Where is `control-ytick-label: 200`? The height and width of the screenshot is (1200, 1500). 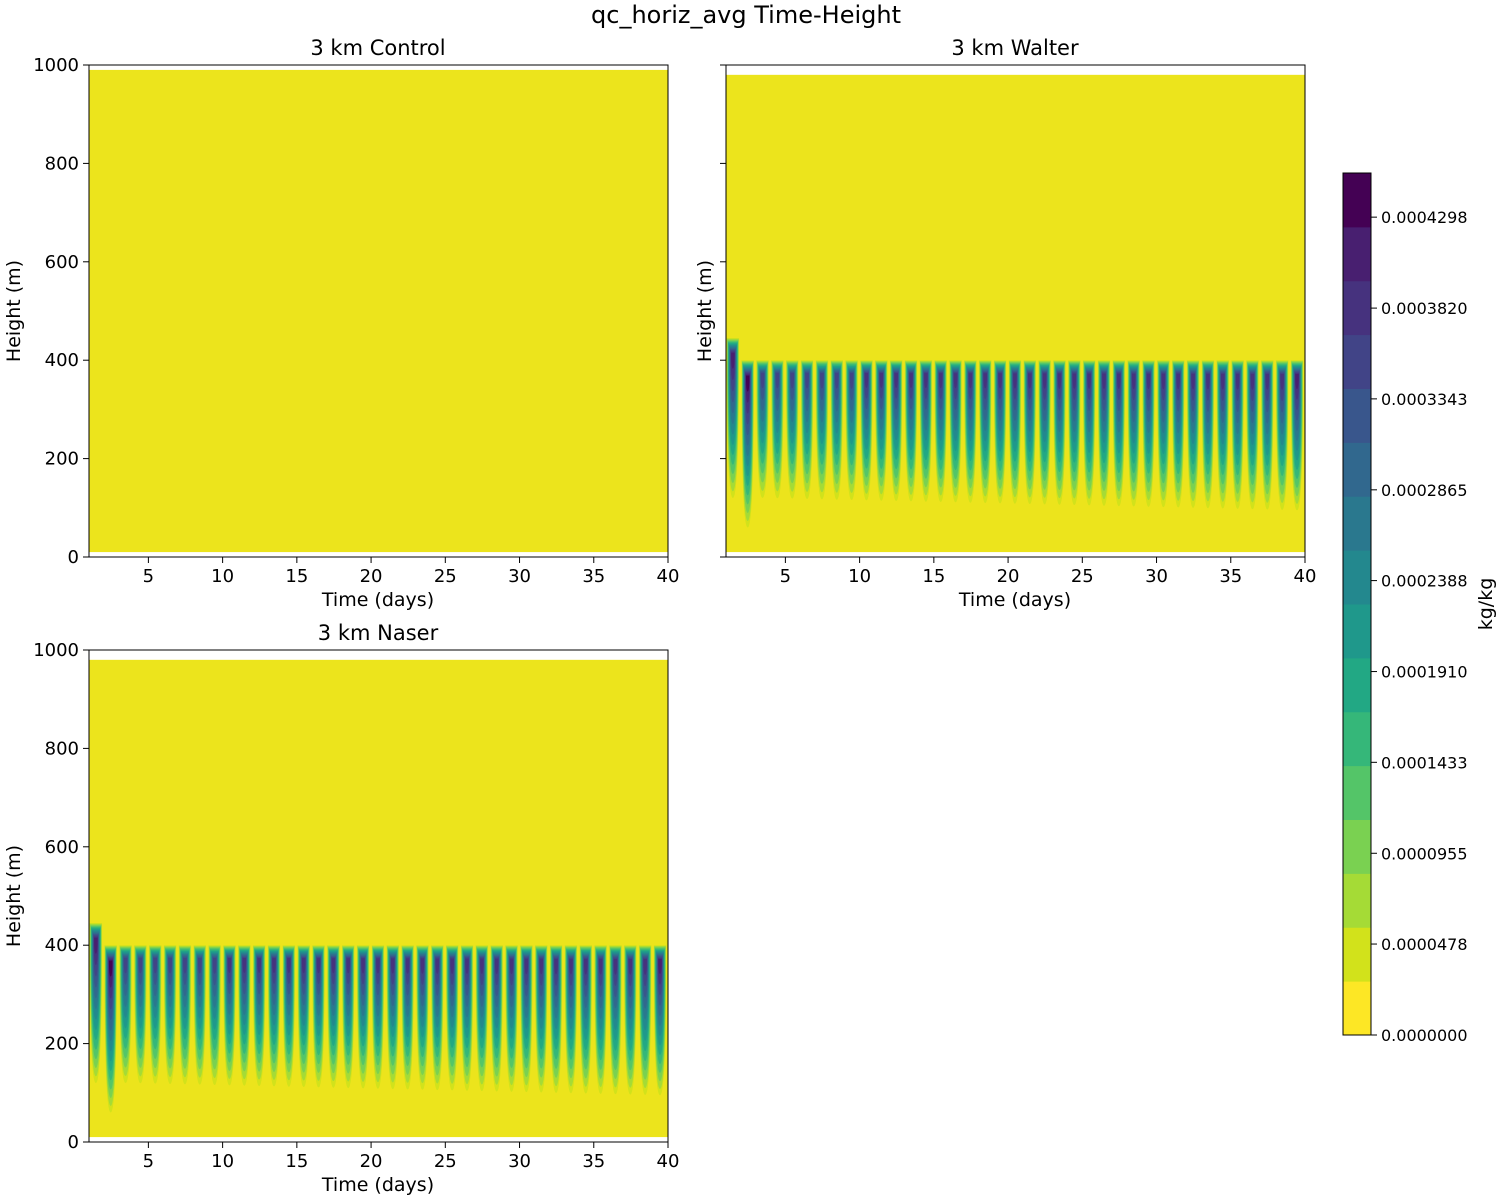
control-ytick-label: 200 is located at coordinates (62, 459).